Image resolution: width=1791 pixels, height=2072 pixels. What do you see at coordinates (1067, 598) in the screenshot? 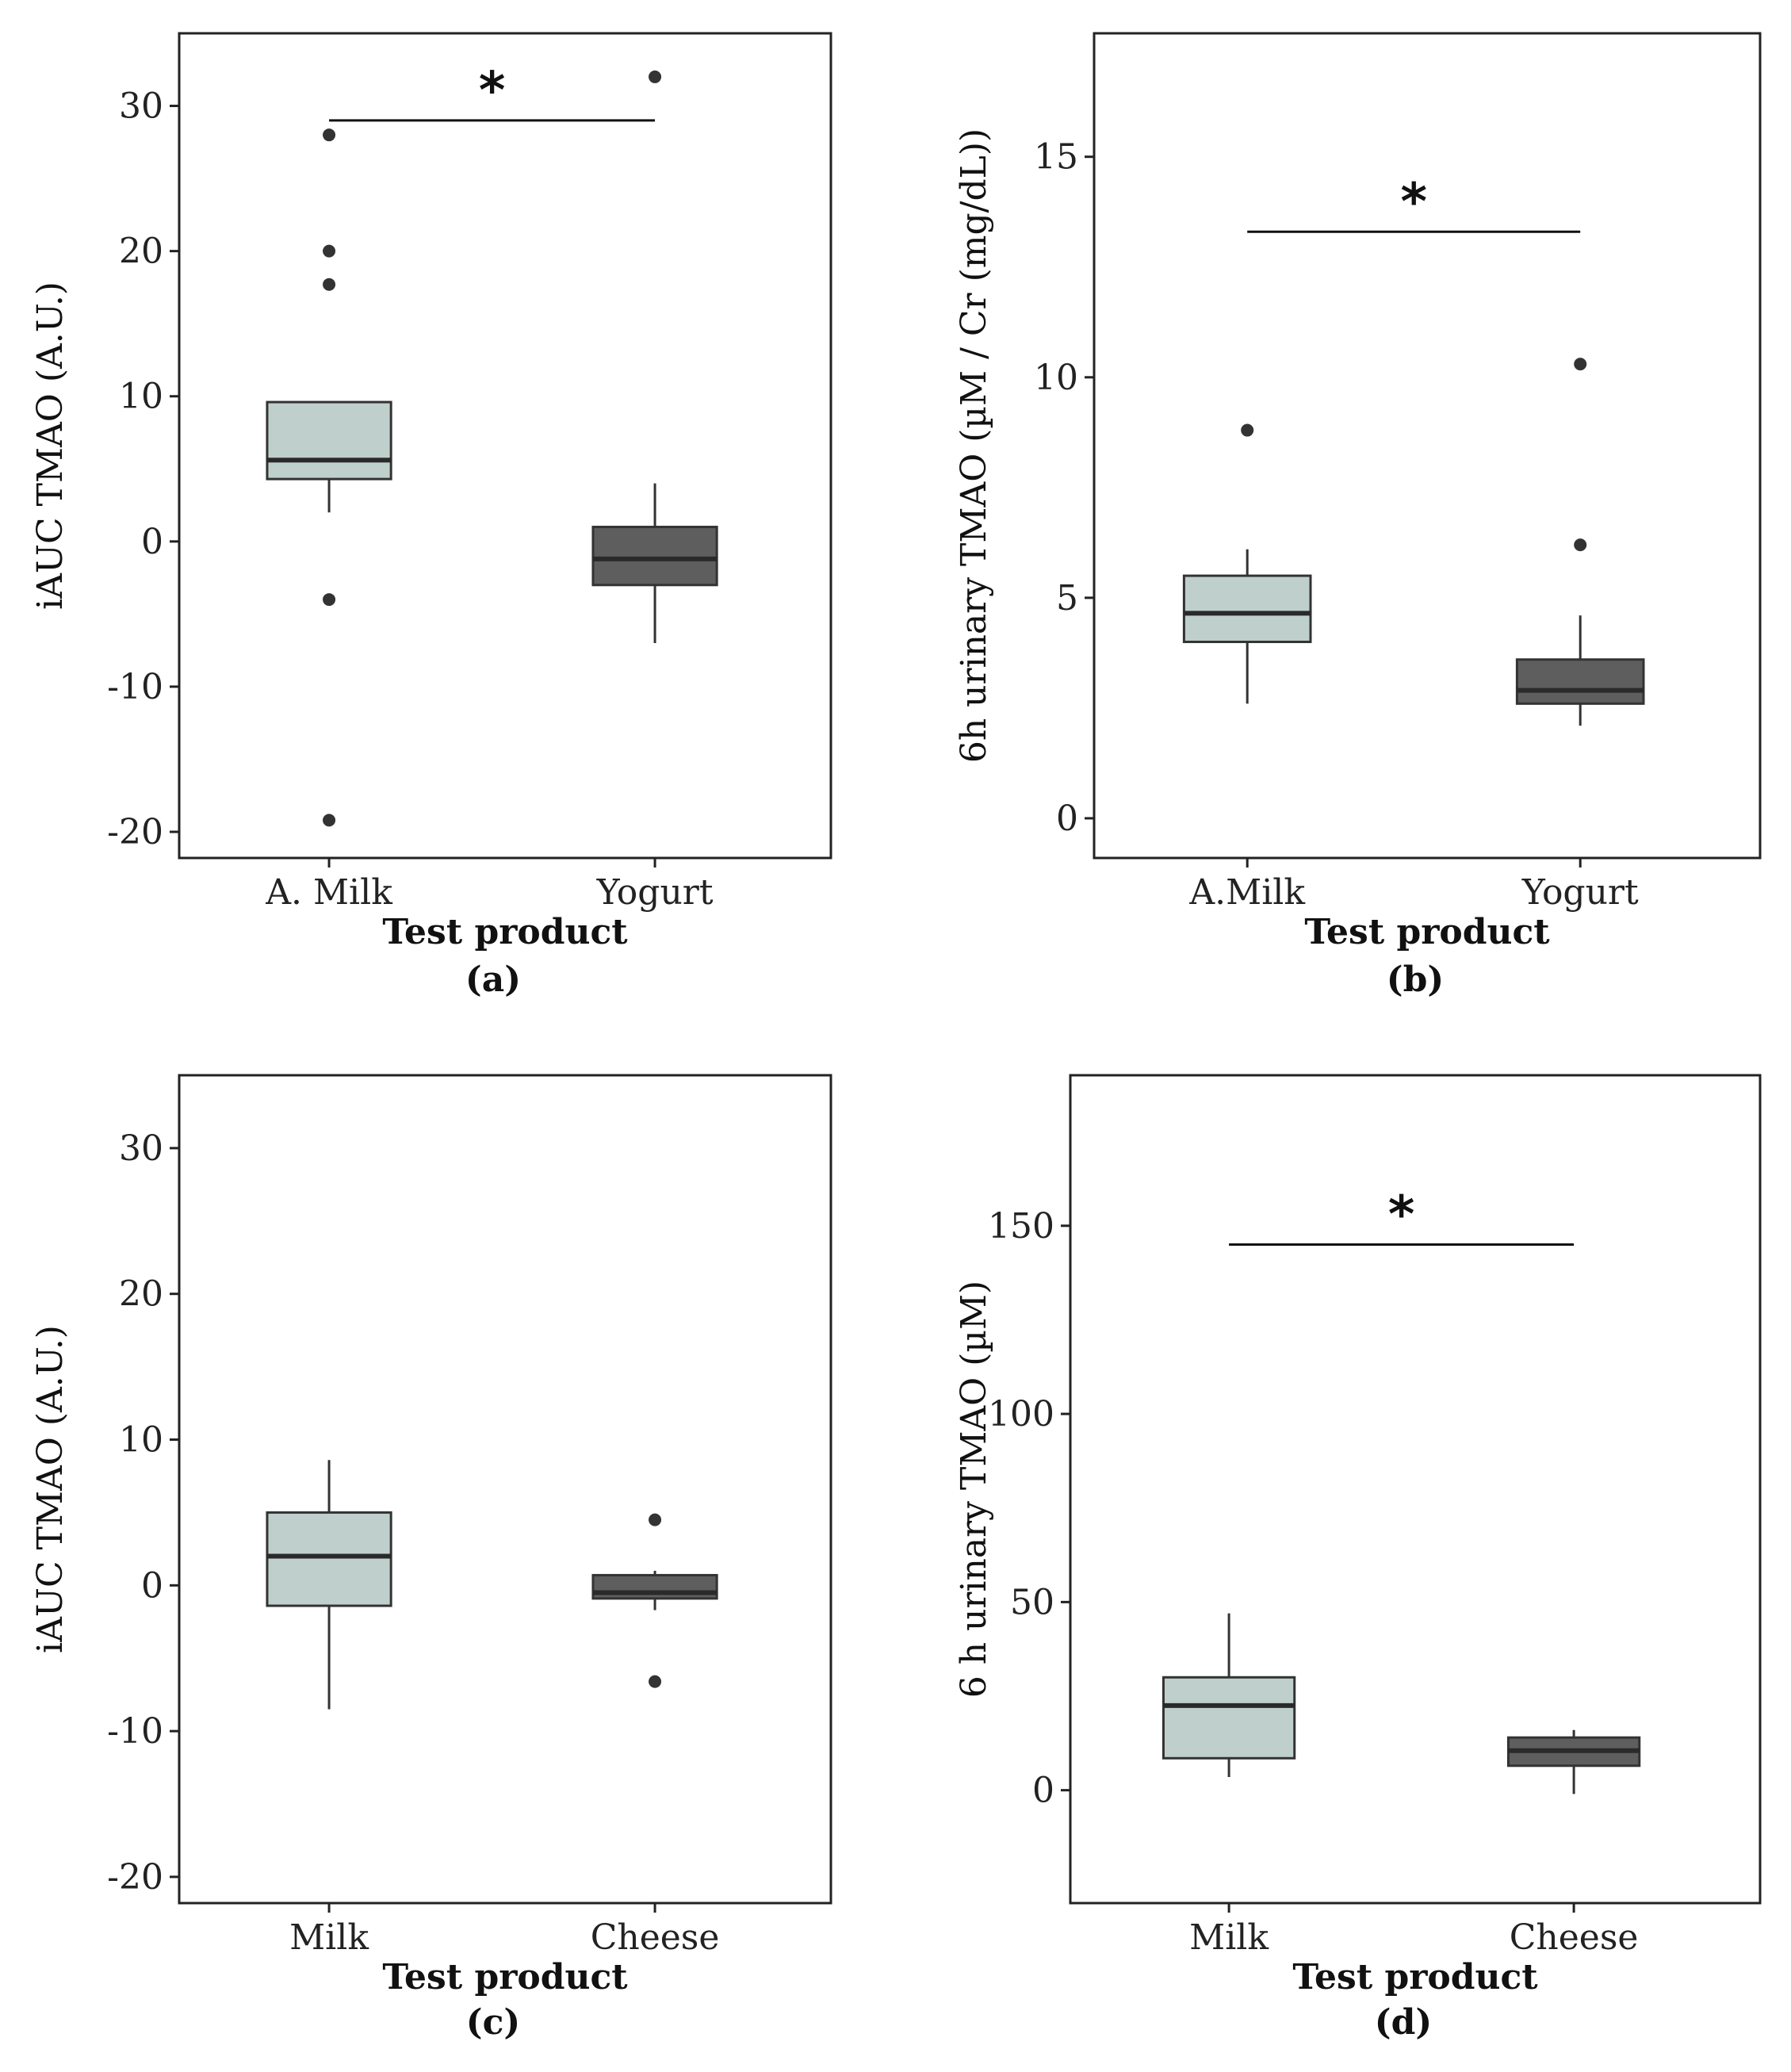
I see `y-tick-label: 5` at bounding box center [1067, 598].